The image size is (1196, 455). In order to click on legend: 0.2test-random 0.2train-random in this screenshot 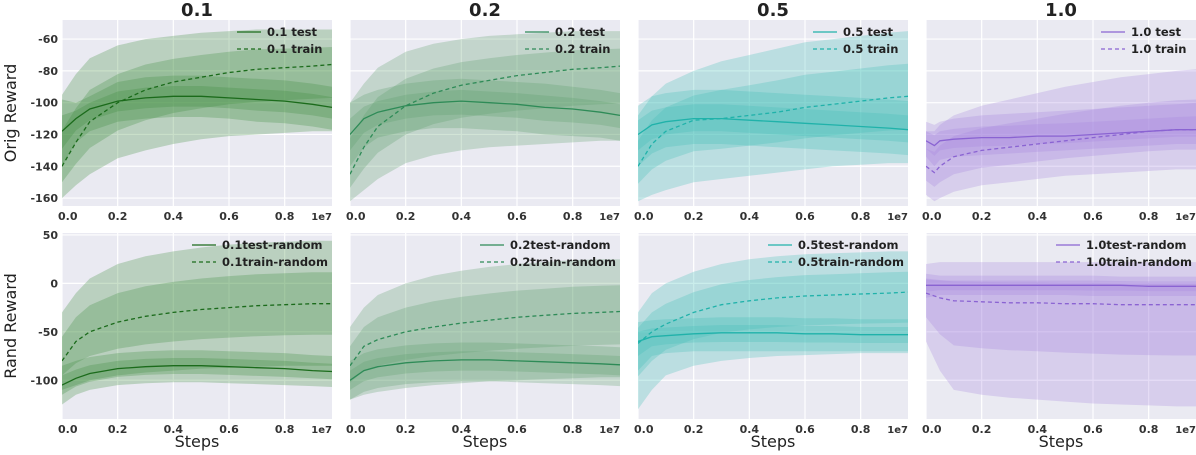, I will do `click(548, 253)`.